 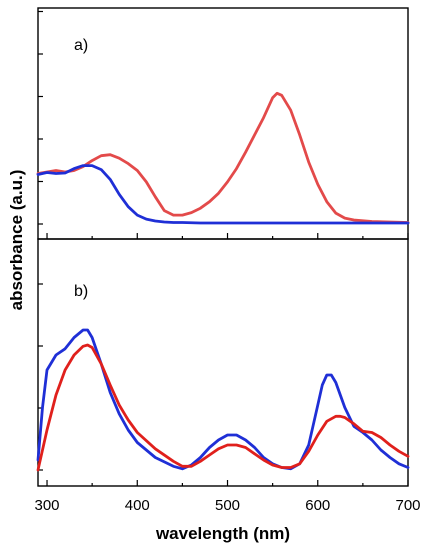 I want to click on x-tick-label: 300, so click(x=47, y=505).